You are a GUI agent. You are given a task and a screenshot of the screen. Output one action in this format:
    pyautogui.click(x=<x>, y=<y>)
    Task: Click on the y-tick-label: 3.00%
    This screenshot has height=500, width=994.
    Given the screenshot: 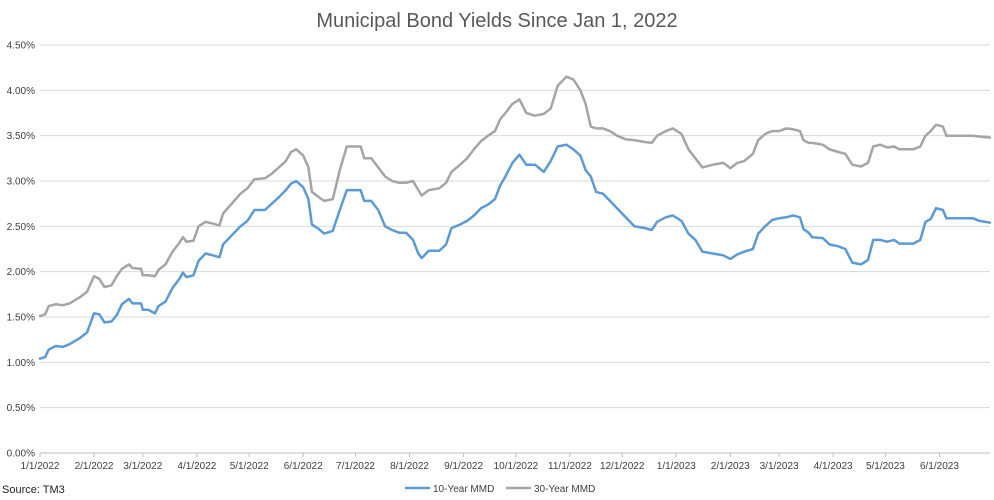 What is the action you would take?
    pyautogui.click(x=21, y=182)
    